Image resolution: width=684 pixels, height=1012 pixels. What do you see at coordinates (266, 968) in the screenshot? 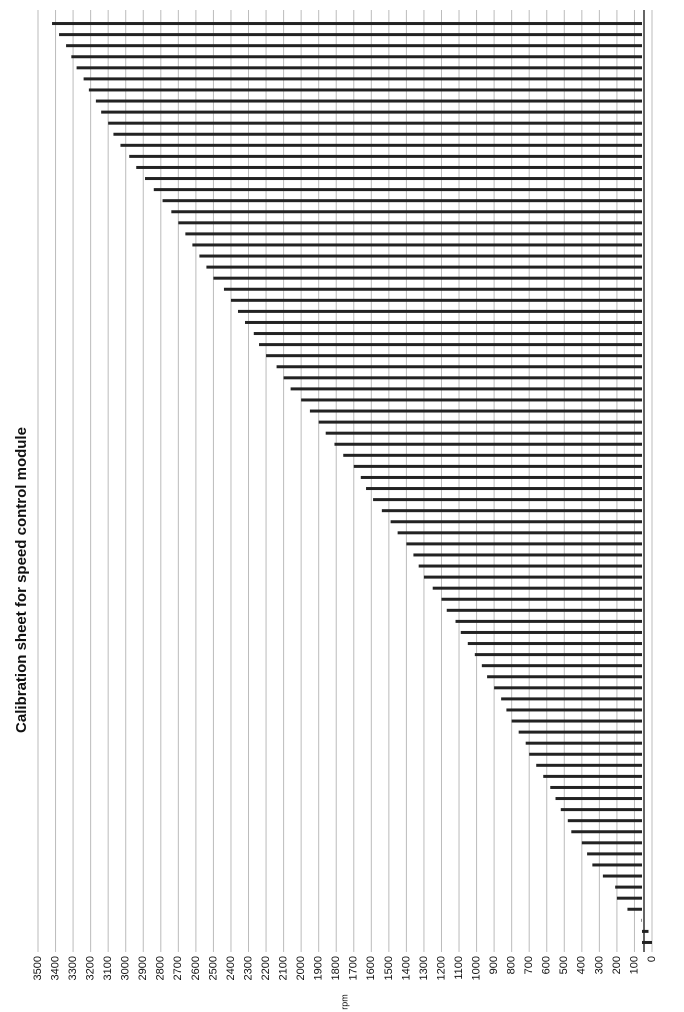
I see `x-tick-label: 2200` at bounding box center [266, 968].